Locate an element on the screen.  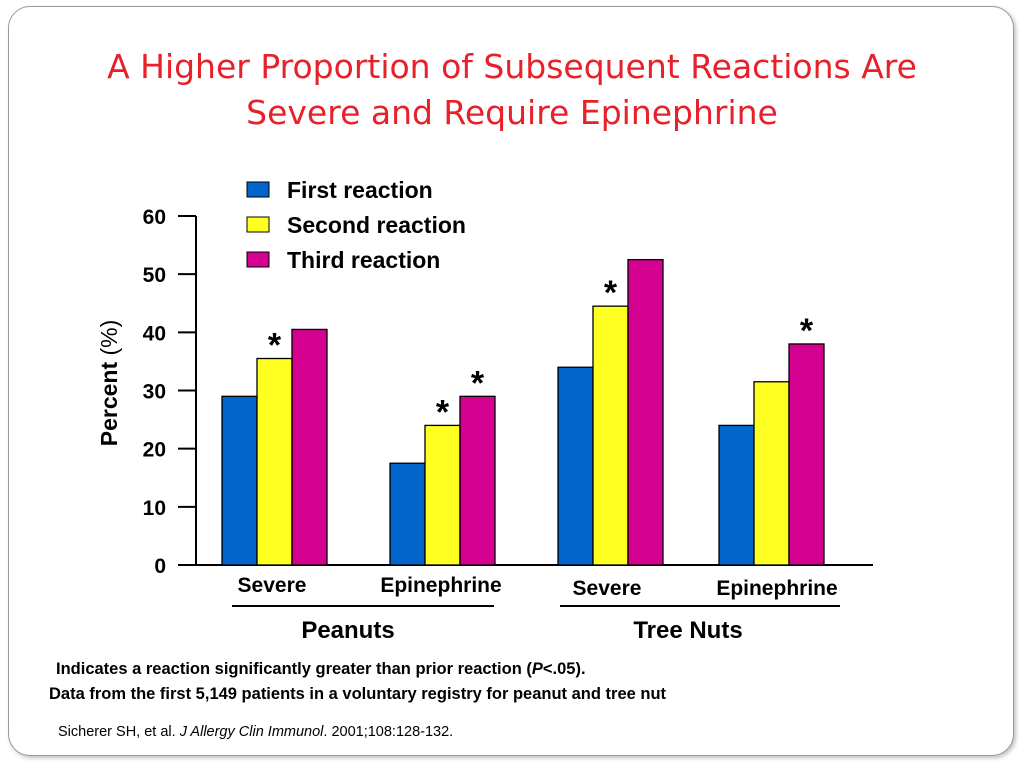
y-tick-label: 40 is located at coordinates (154, 333).